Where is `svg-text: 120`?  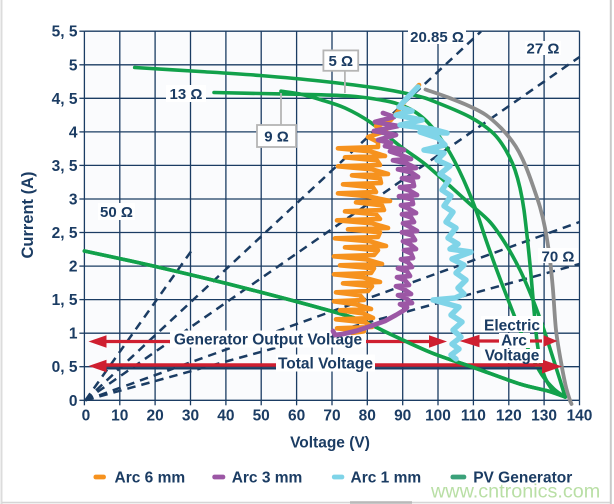 svg-text: 120 is located at coordinates (509, 416).